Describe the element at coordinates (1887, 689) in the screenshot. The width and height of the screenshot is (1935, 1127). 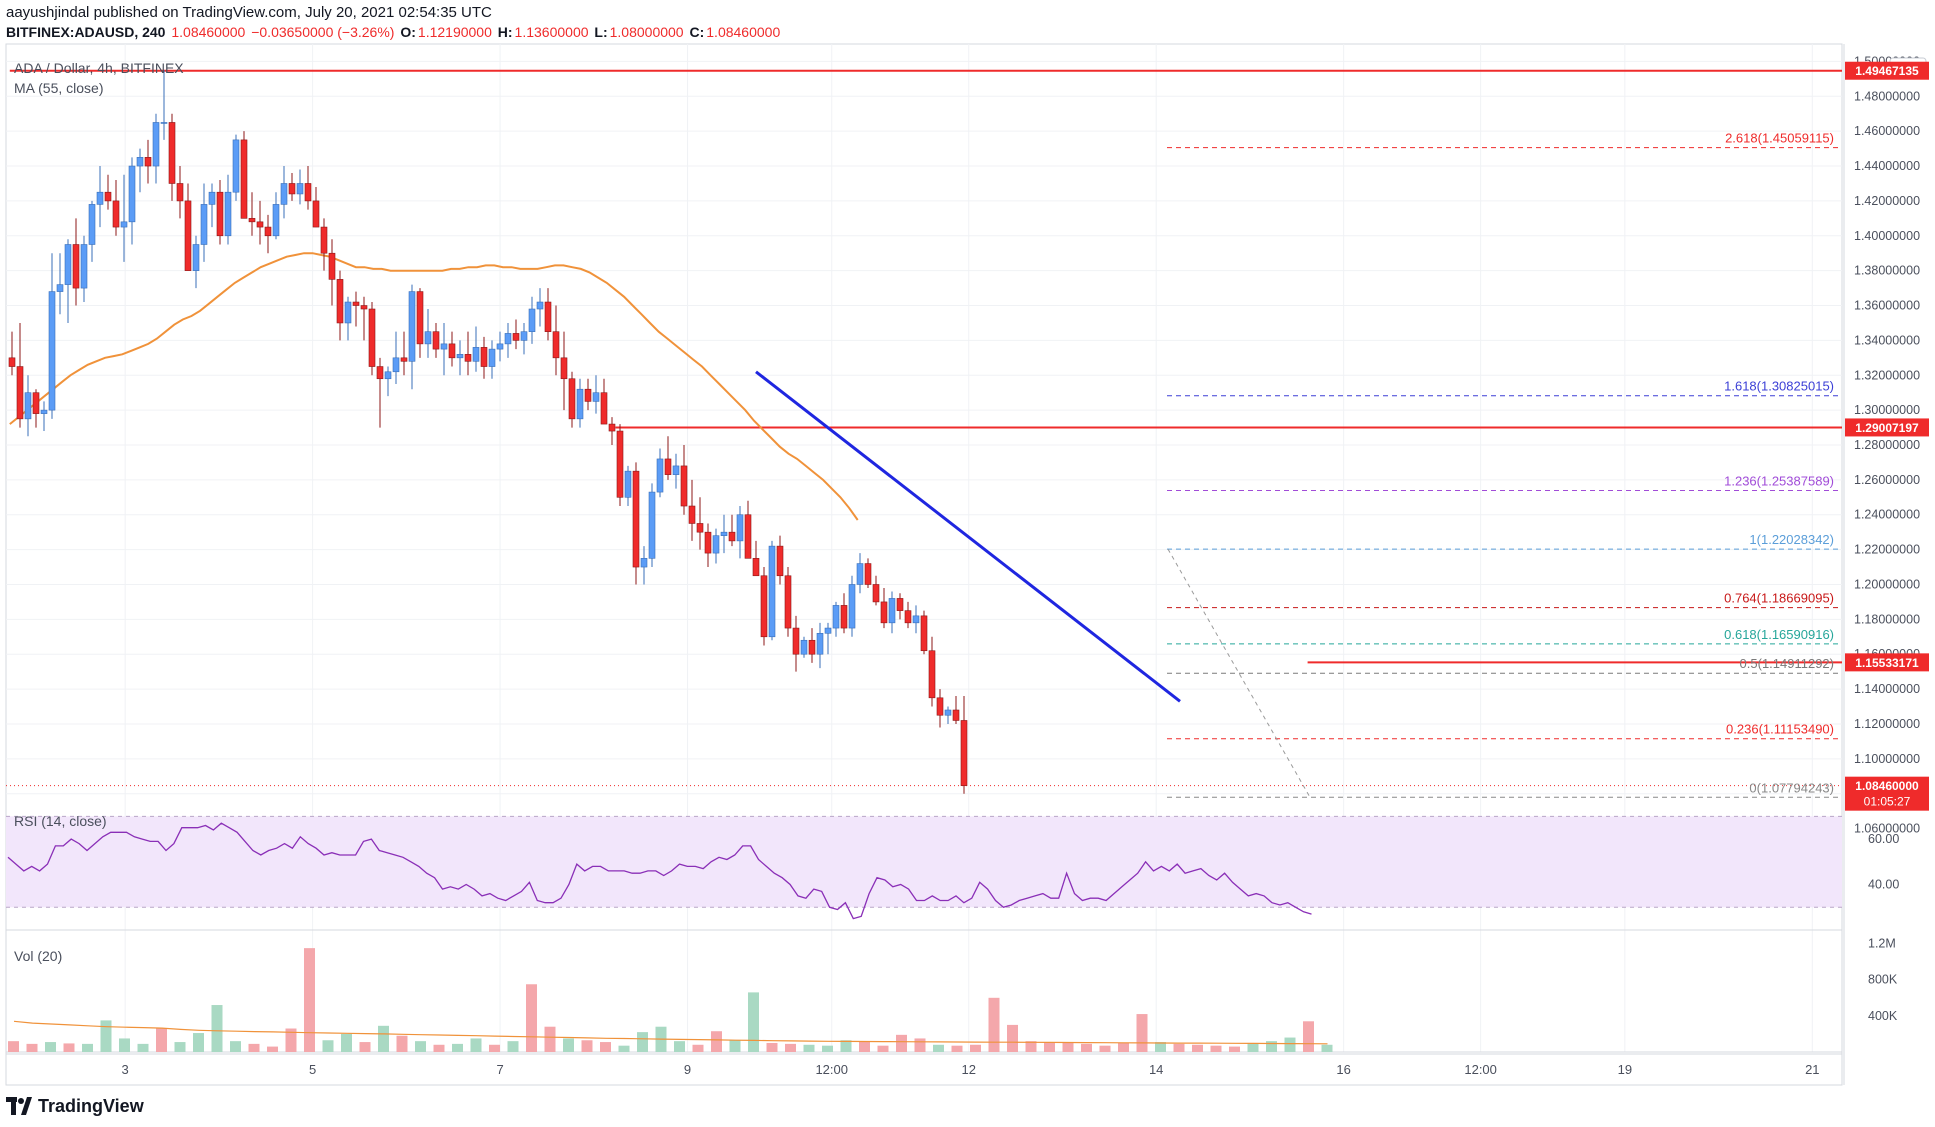
I see `price-tick-label: 1.14000000` at that location.